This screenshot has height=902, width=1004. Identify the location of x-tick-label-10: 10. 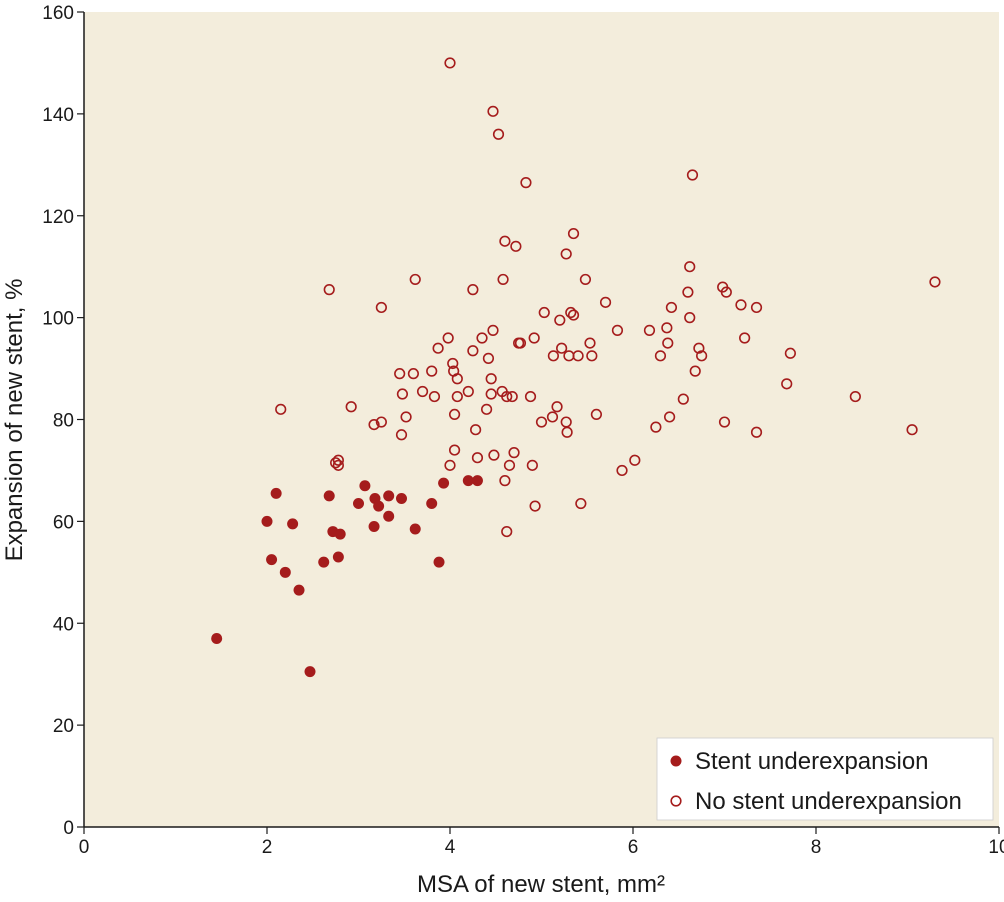
(996, 847).